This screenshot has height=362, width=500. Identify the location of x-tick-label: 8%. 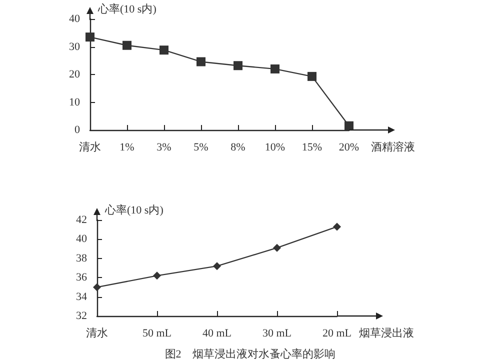
(238, 148).